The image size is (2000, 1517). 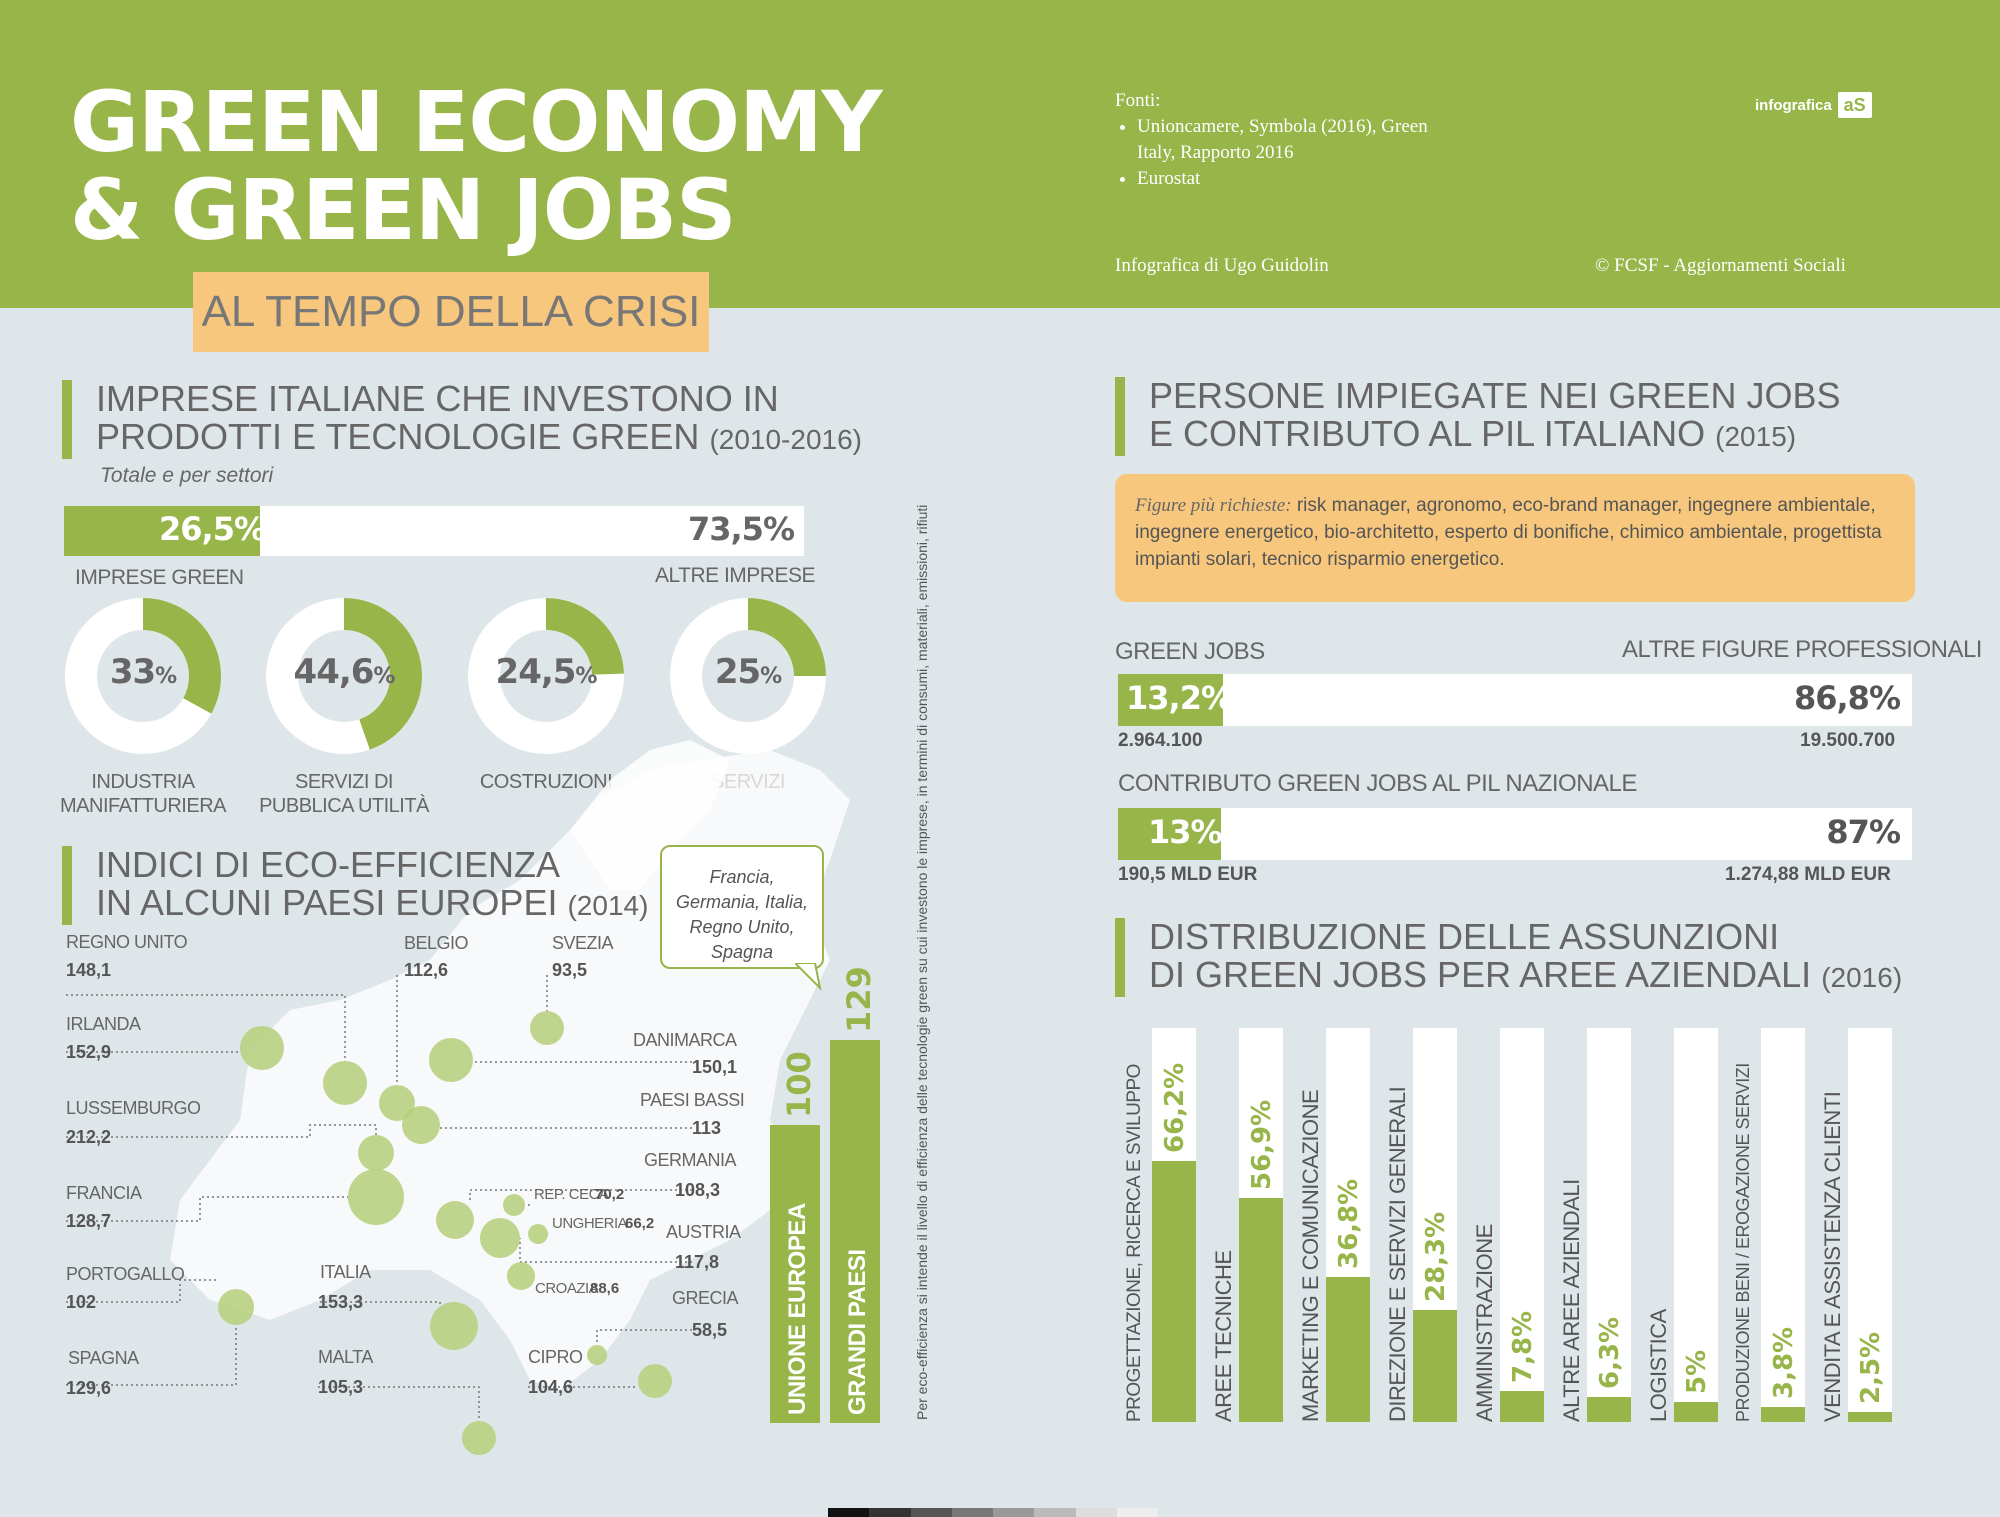 I want to click on country-value: 129,6, so click(x=89, y=1388).